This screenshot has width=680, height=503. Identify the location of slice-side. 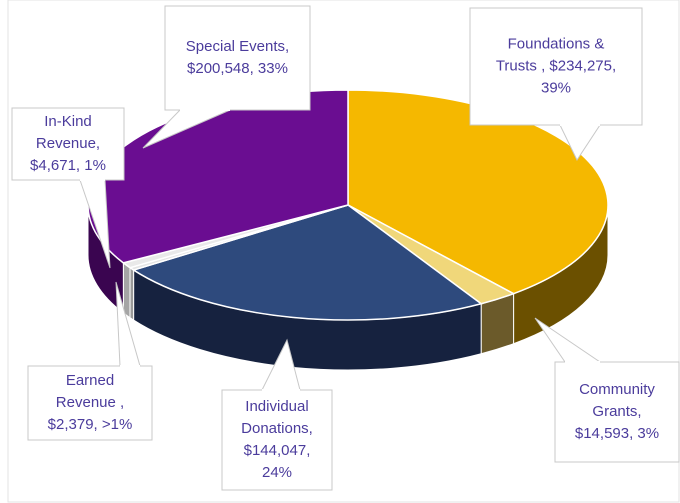
(132, 293).